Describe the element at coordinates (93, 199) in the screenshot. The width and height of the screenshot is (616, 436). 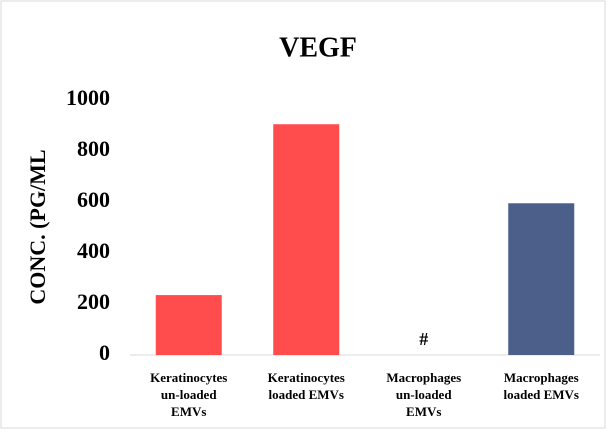
I see `y-tick-label: 600` at that location.